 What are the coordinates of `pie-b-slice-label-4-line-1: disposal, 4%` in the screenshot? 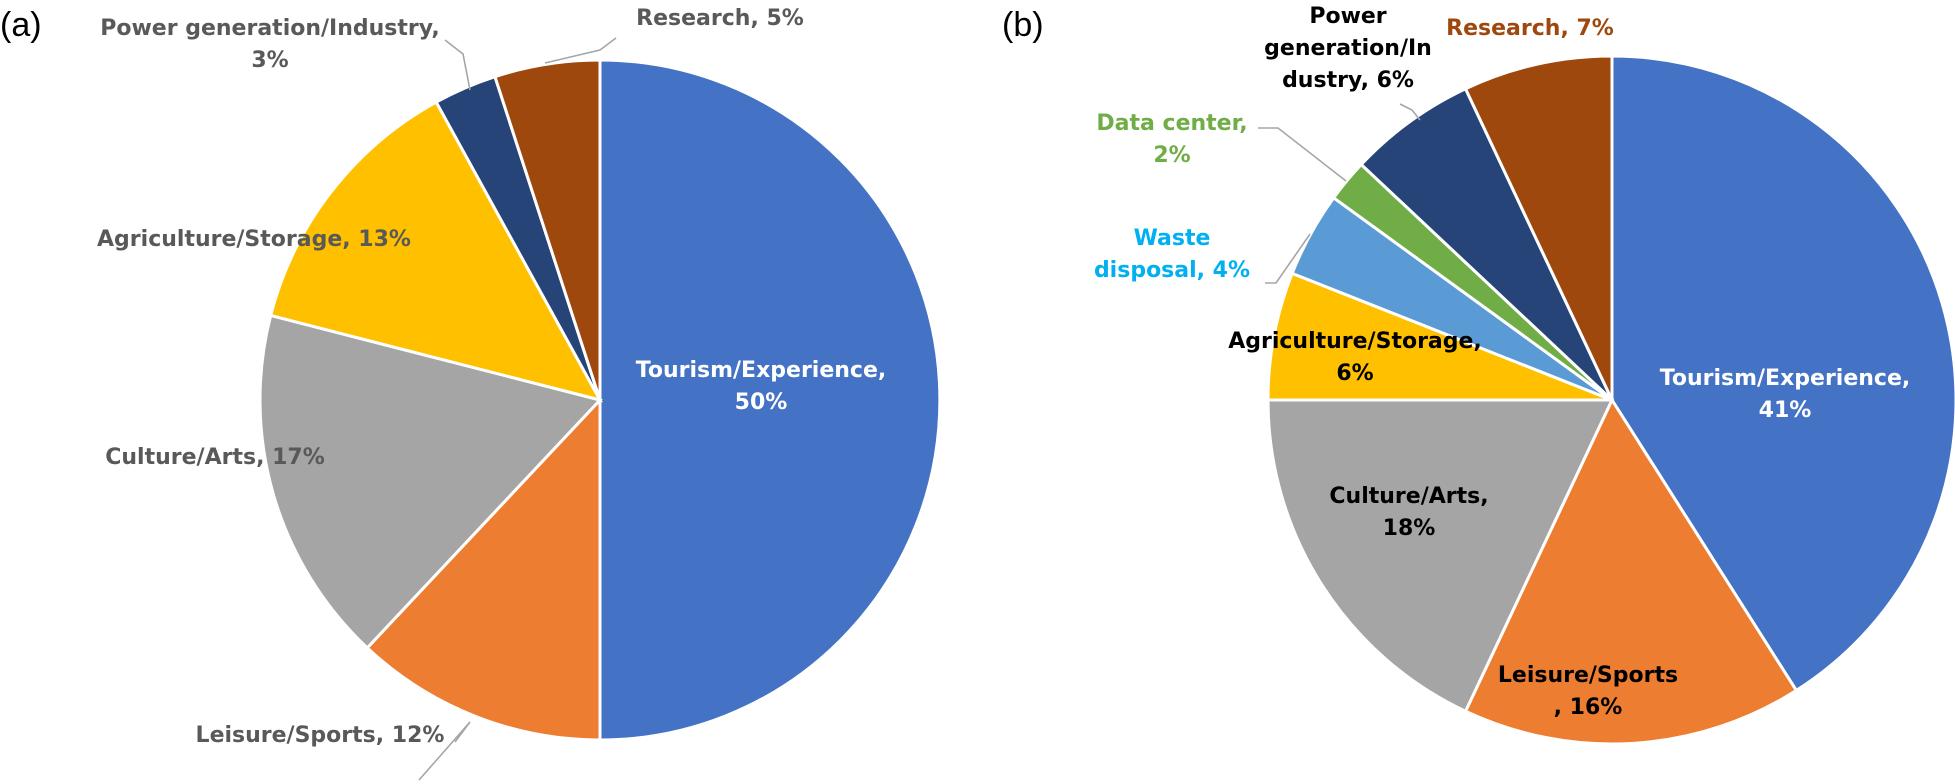 It's located at (1172, 270).